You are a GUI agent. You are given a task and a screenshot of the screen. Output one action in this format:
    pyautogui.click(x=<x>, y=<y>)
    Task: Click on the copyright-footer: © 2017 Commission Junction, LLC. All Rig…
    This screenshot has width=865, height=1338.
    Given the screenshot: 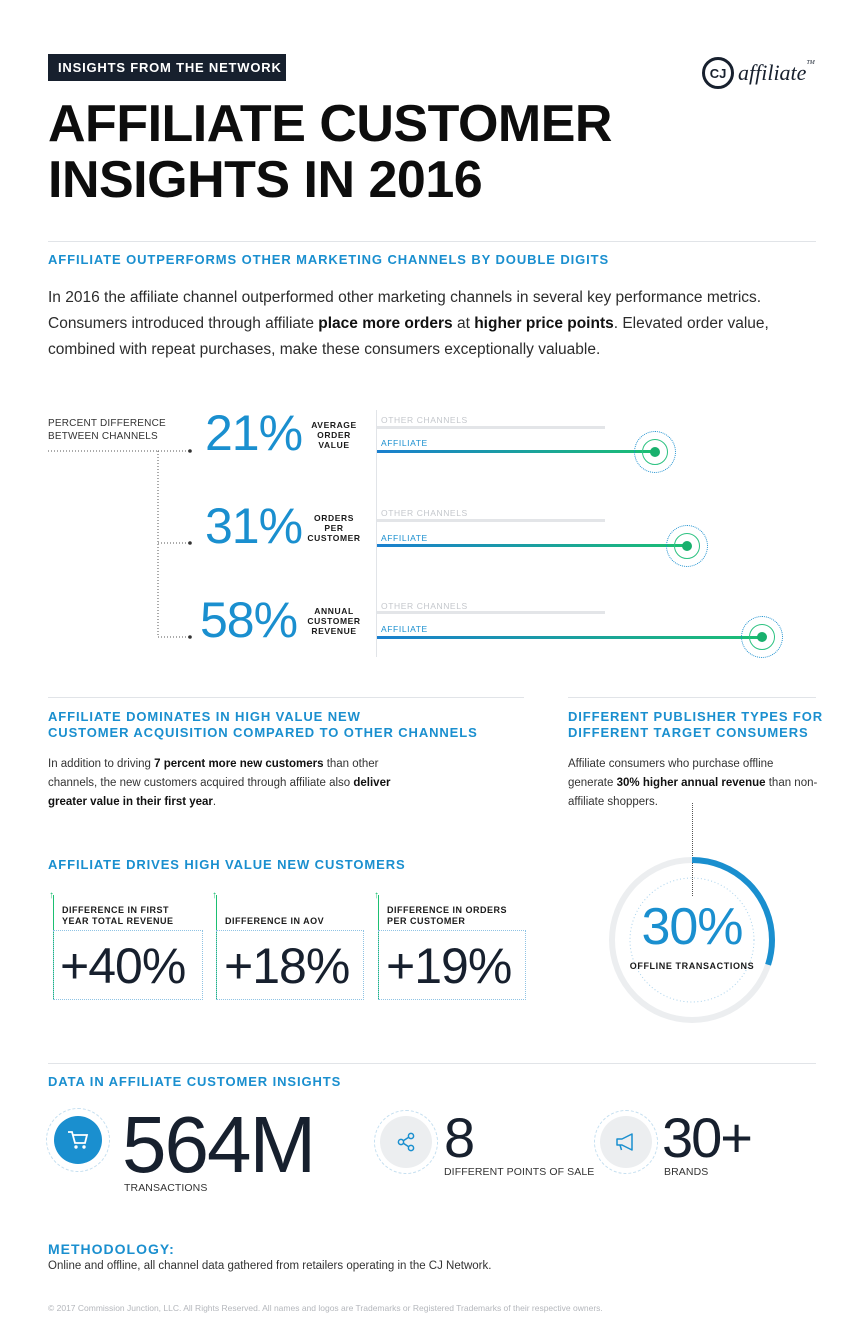 What is the action you would take?
    pyautogui.click(x=325, y=1308)
    